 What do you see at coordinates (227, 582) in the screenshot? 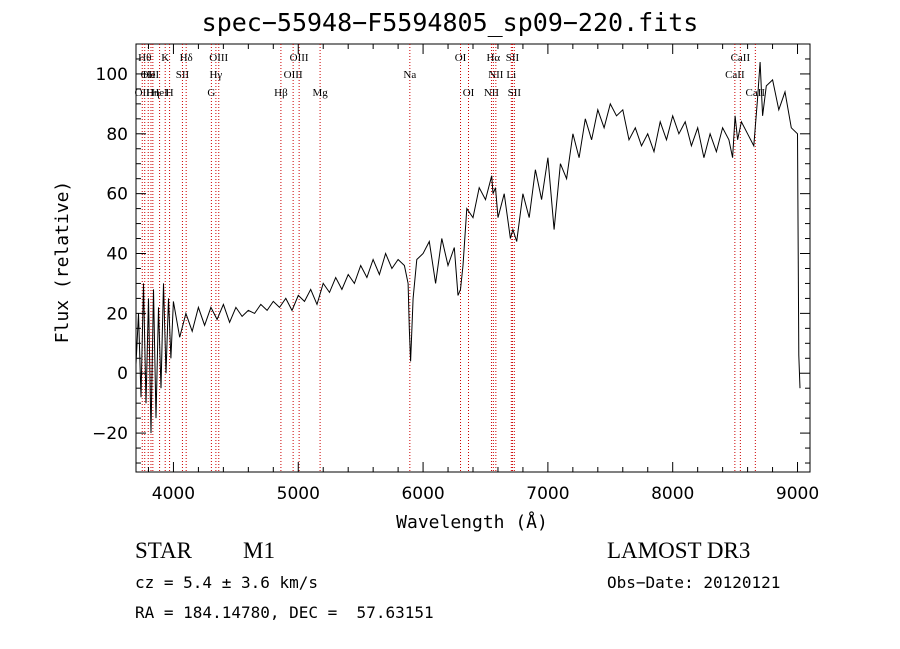
I see `redshift-velocity: cz = 5.4 ± 3.6 km/s` at bounding box center [227, 582].